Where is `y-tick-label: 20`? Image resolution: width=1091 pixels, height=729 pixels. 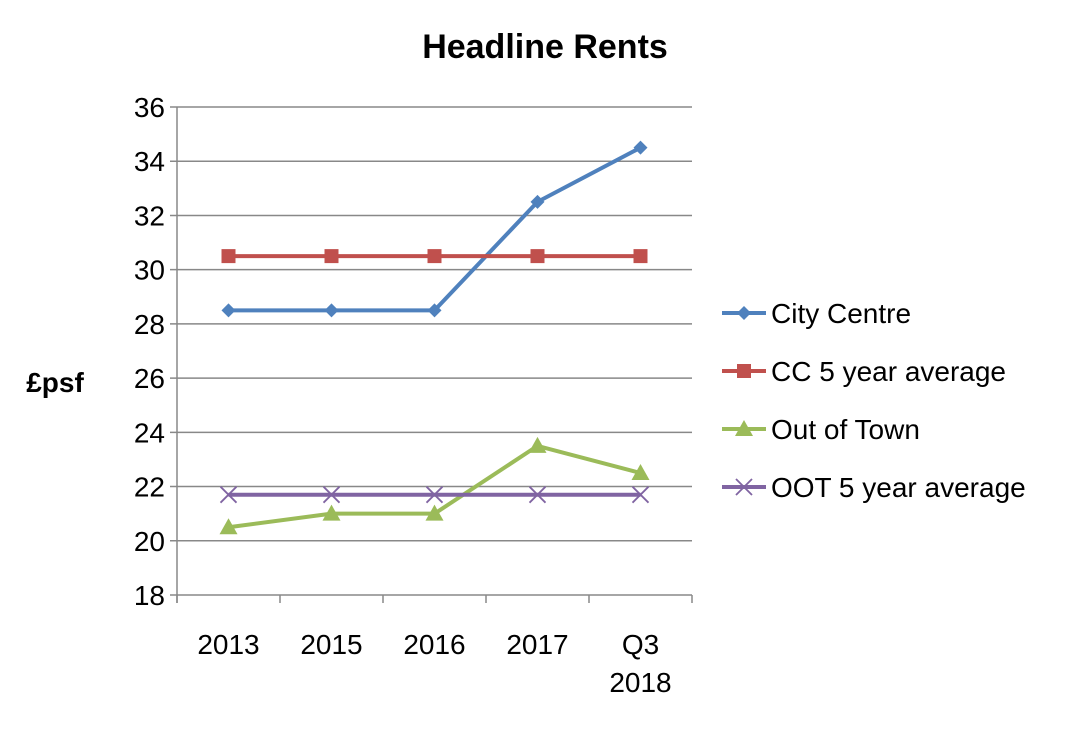 y-tick-label: 20 is located at coordinates (149, 541).